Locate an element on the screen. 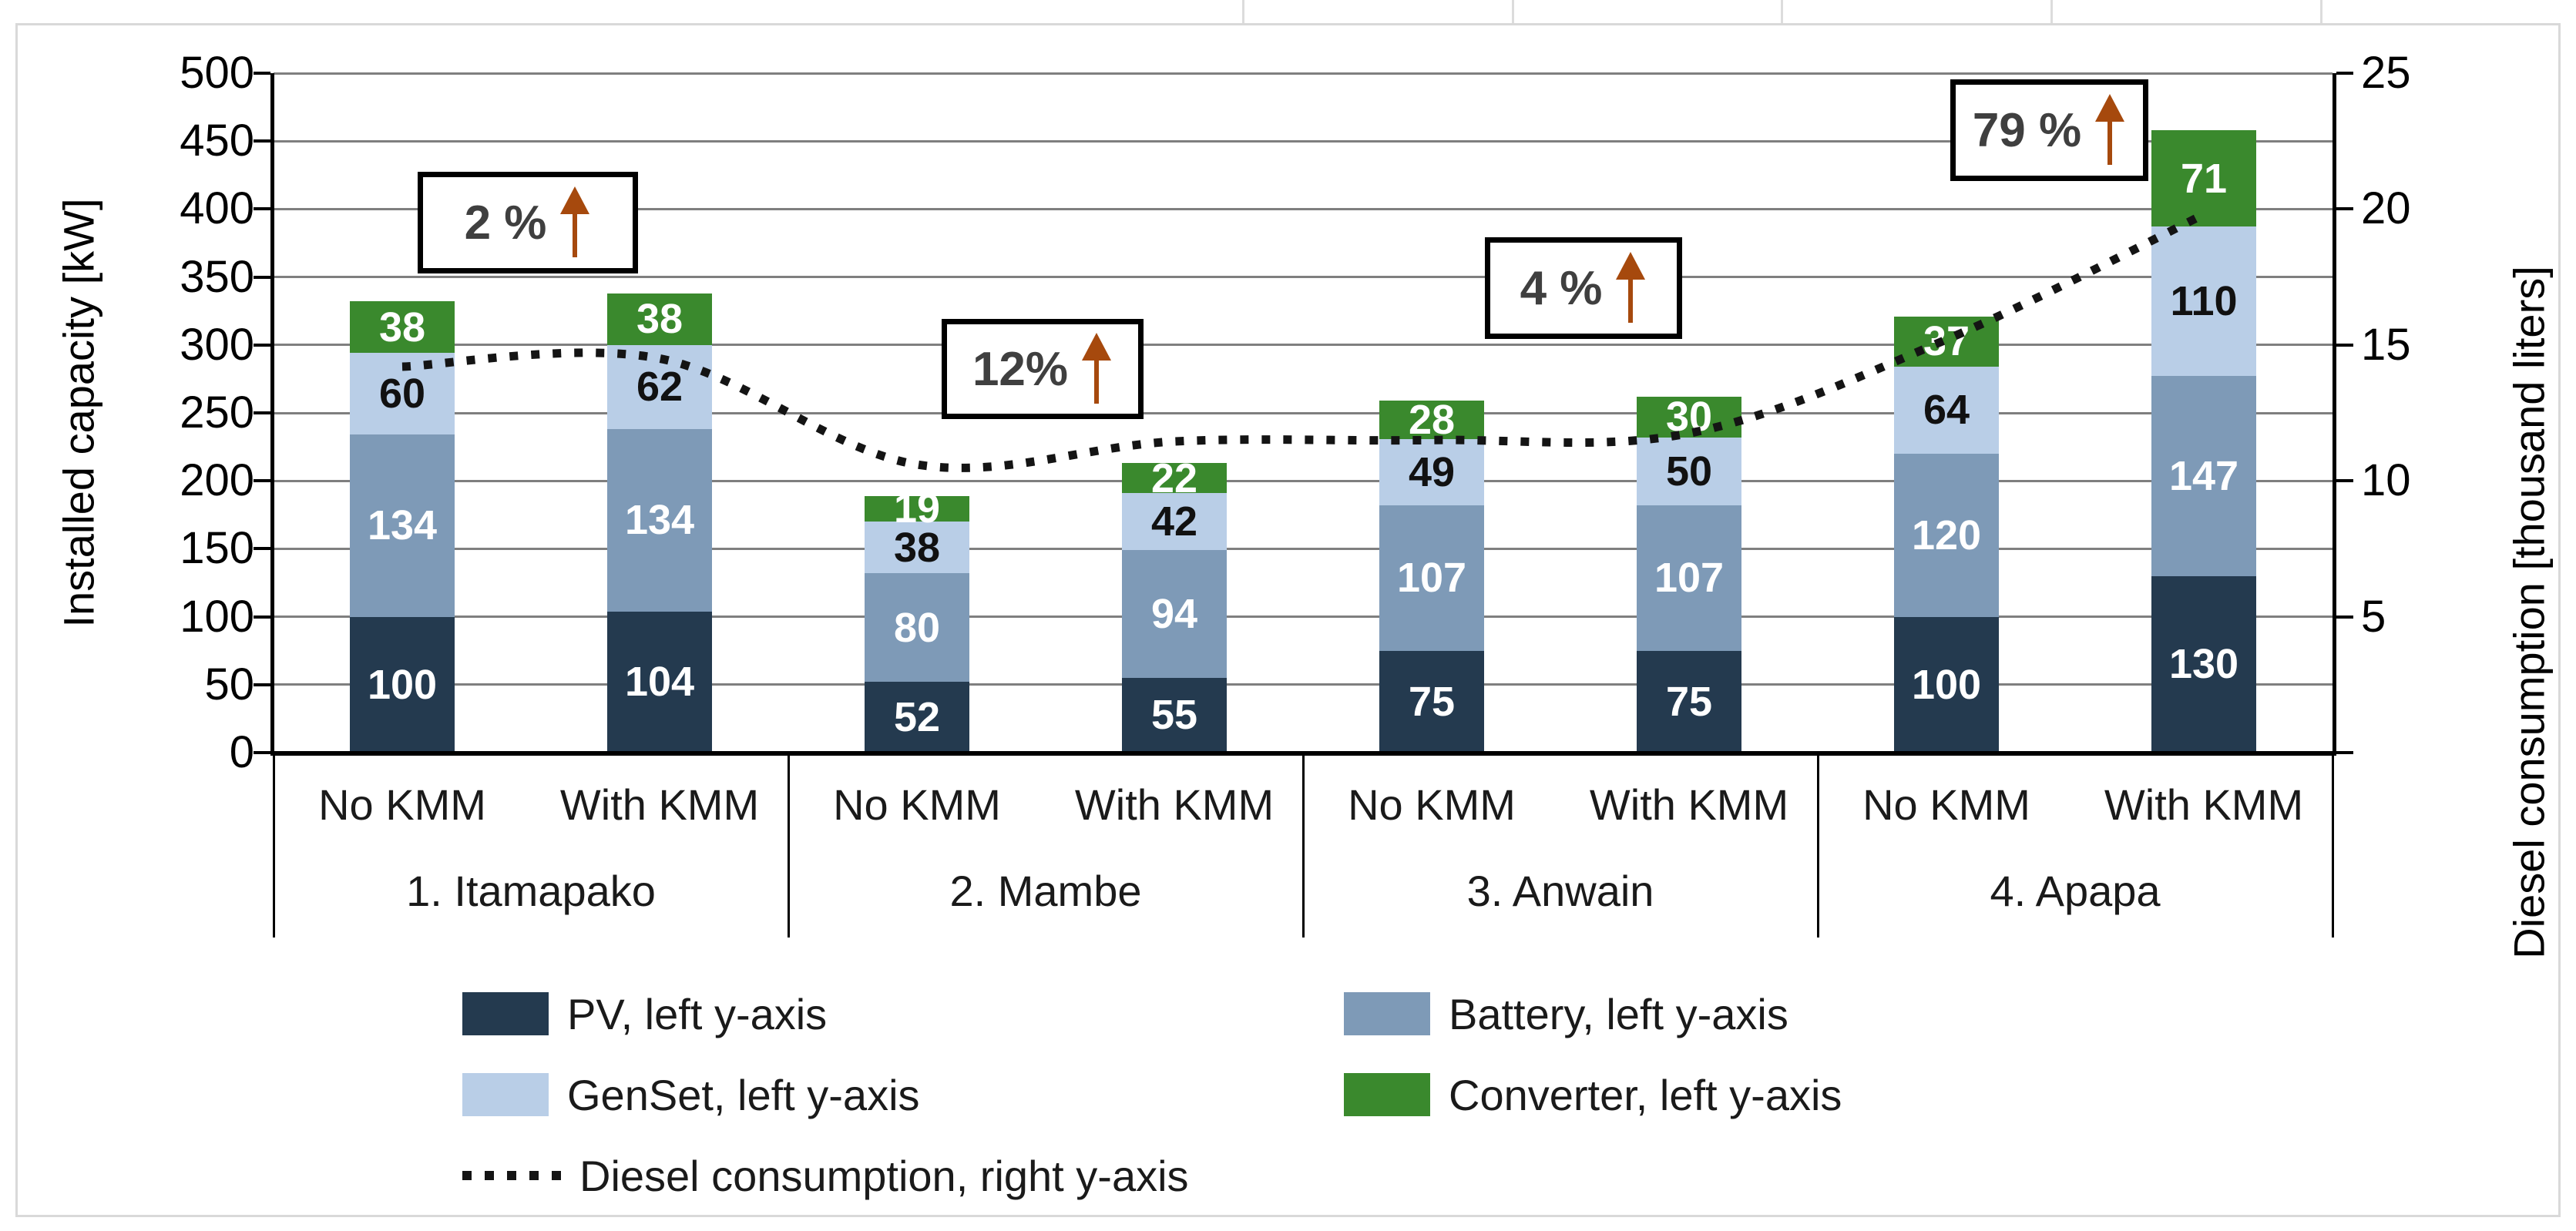 This screenshot has width=2576, height=1231. group-label: 2. Mambe is located at coordinates (1045, 891).